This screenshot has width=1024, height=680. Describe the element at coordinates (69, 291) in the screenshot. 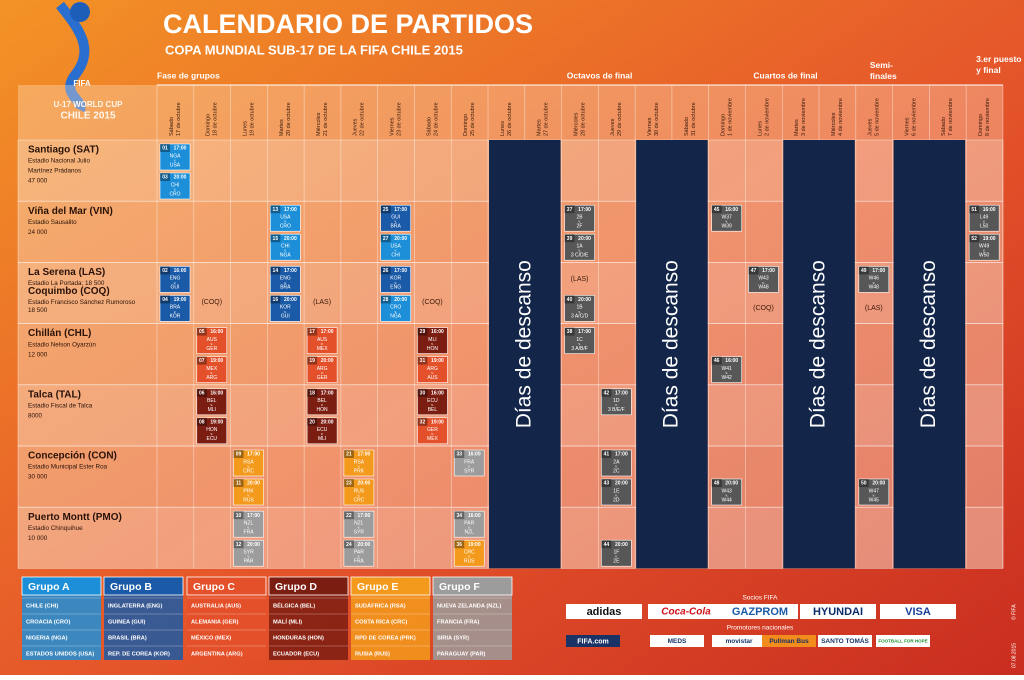

I see `venue-city: Coquimbo (COQ)` at that location.